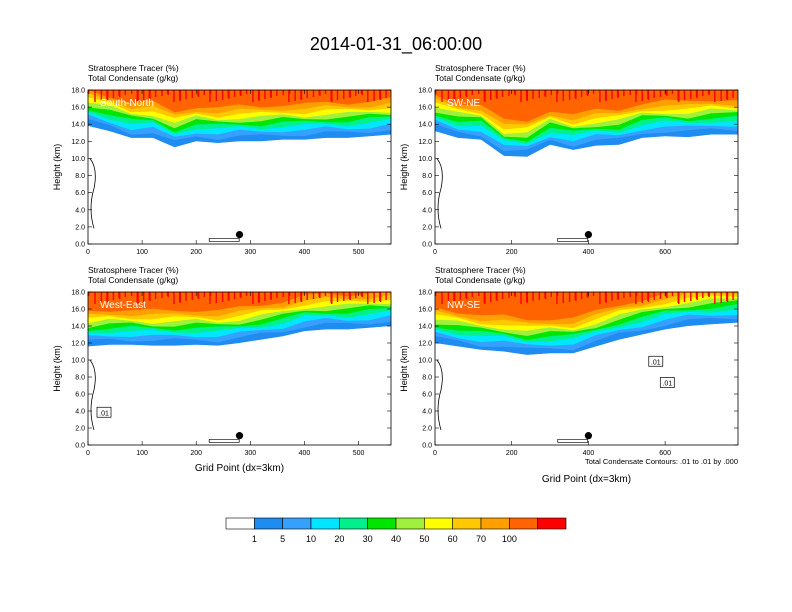 The width and height of the screenshot is (792, 612). I want to click on panel-label: South-North, so click(127, 103).